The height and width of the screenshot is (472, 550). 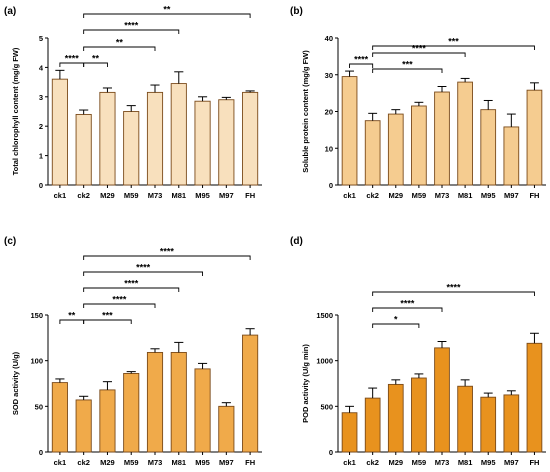 What do you see at coordinates (36, 361) in the screenshot?
I see `y-tick-label: 100` at bounding box center [36, 361].